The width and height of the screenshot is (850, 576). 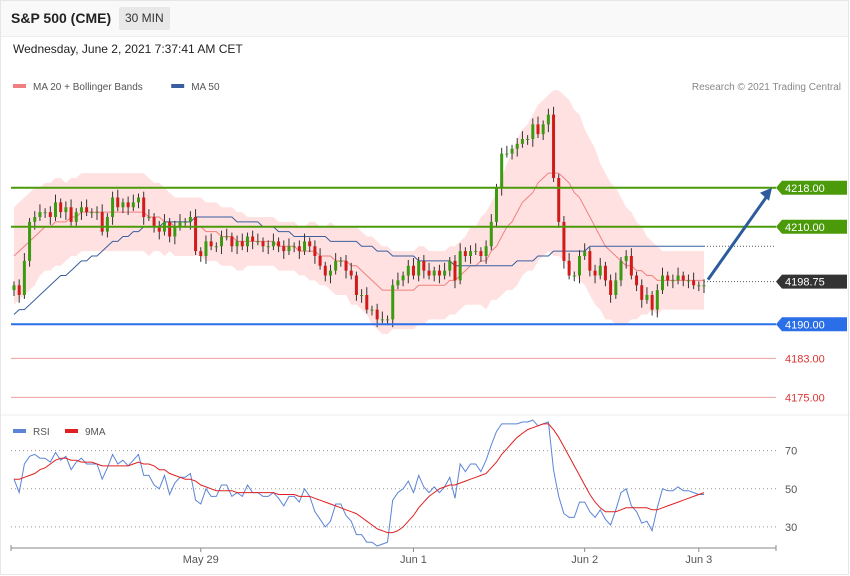 I want to click on timeframe-button: 30 MIN, so click(x=144, y=18).